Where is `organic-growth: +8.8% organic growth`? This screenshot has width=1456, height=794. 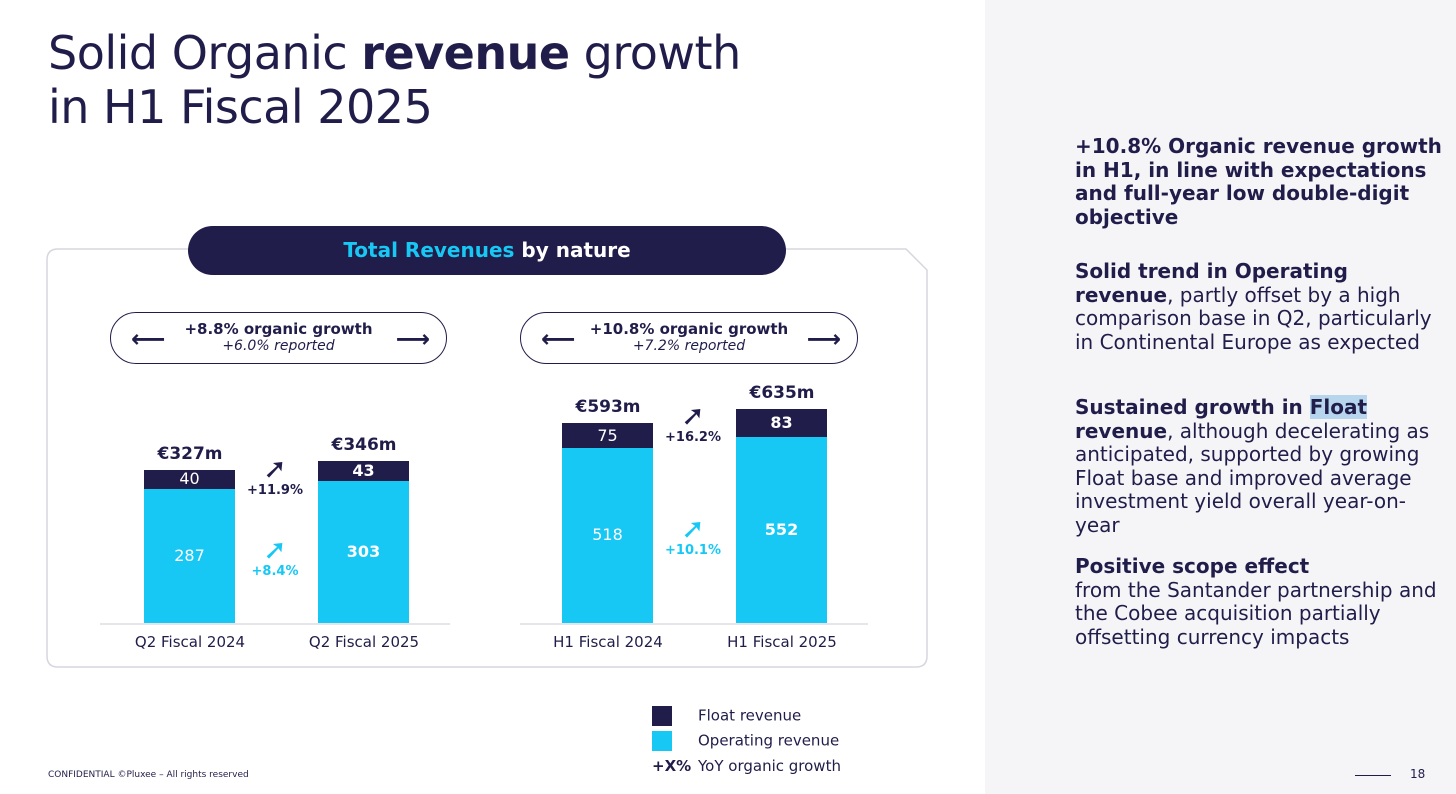 organic-growth: +8.8% organic growth is located at coordinates (278, 329).